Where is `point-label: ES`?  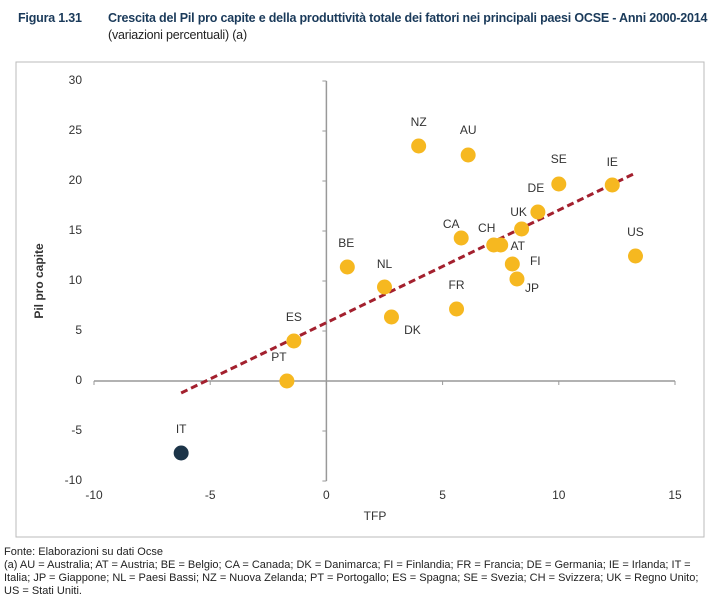
point-label: ES is located at coordinates (294, 317).